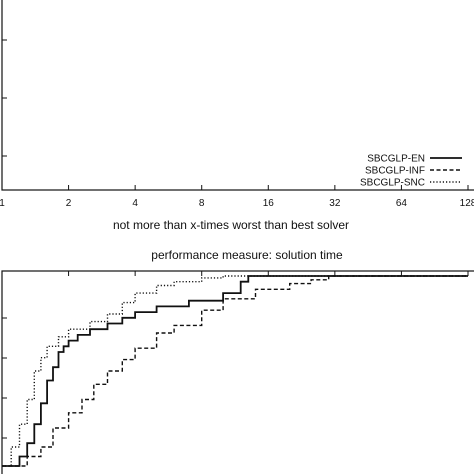  I want to click on legend-label-sbcglp-snc: SBCGLP-SNC, so click(392, 183).